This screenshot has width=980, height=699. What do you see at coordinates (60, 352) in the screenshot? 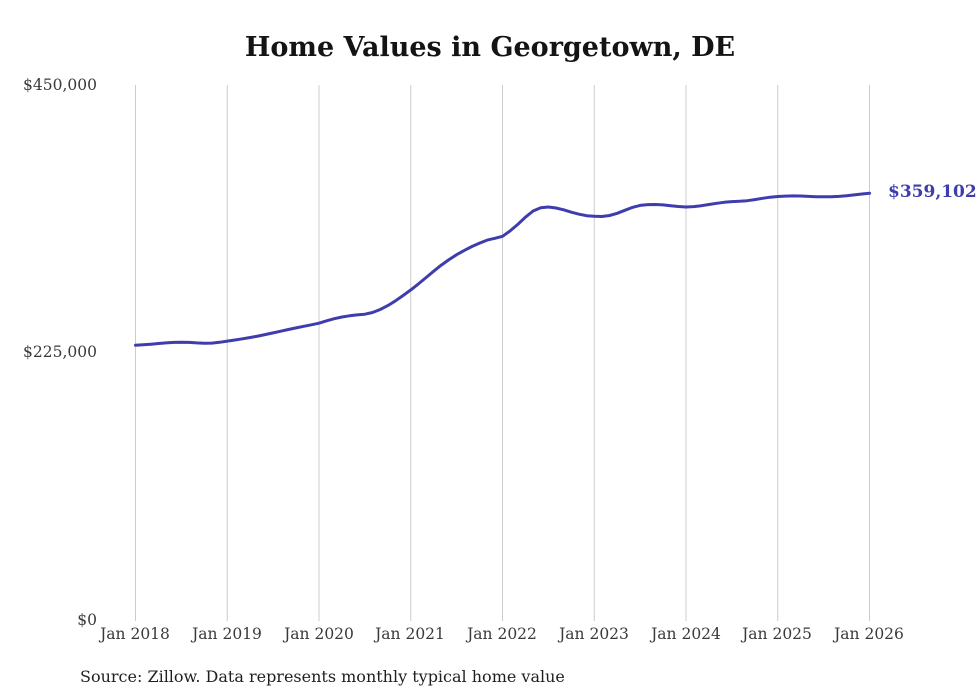
I see `y-tick-225000: $225,000` at bounding box center [60, 352].